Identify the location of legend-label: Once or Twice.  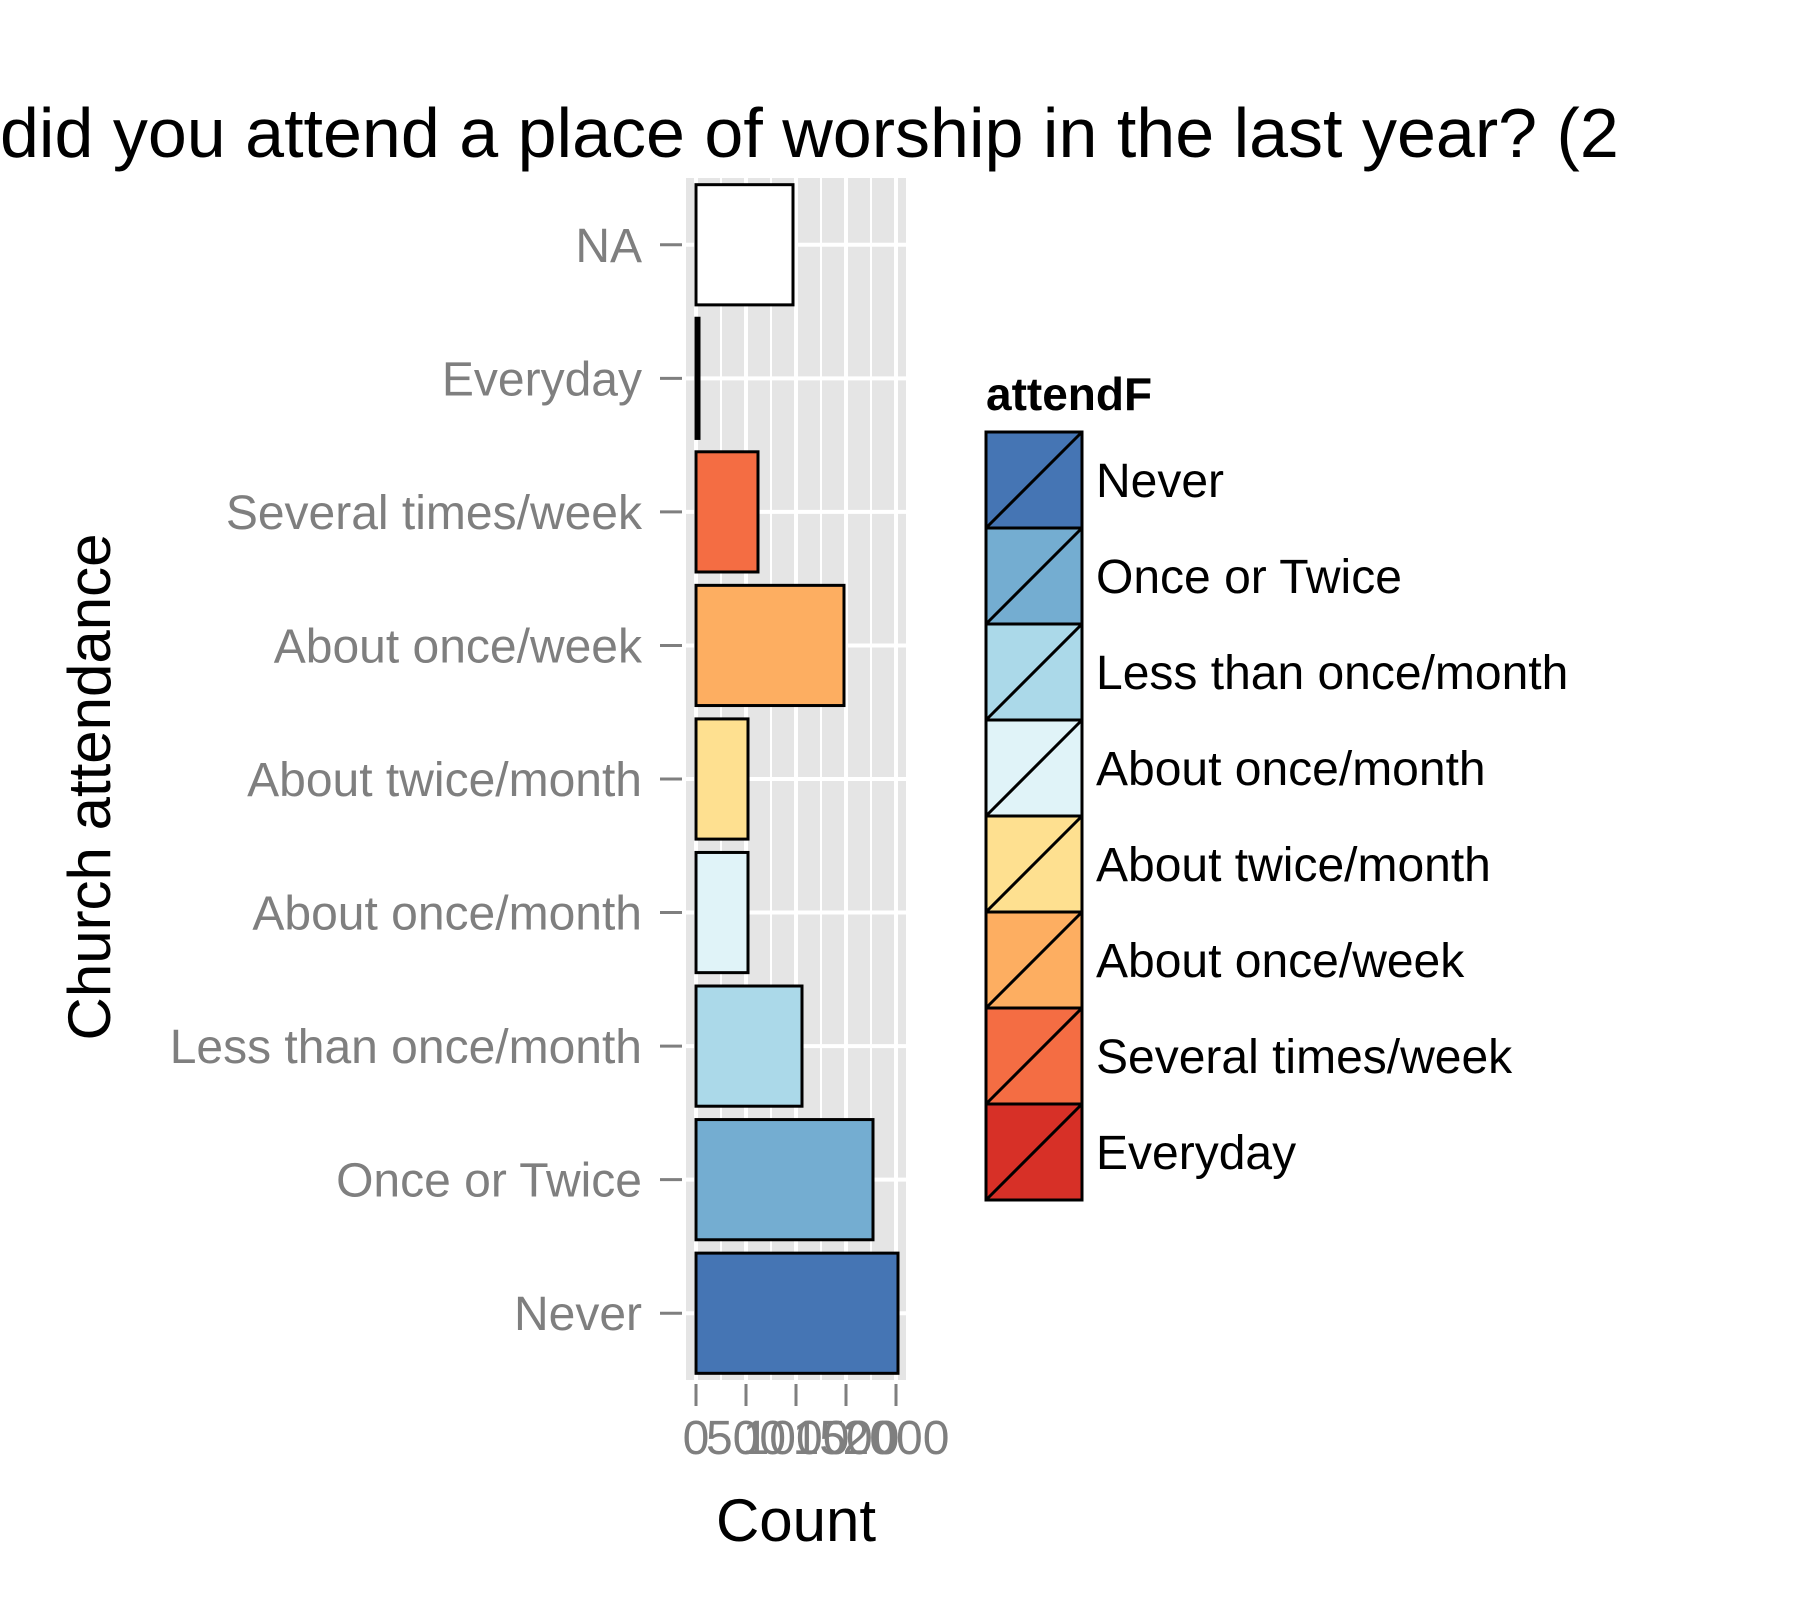
(1249, 577).